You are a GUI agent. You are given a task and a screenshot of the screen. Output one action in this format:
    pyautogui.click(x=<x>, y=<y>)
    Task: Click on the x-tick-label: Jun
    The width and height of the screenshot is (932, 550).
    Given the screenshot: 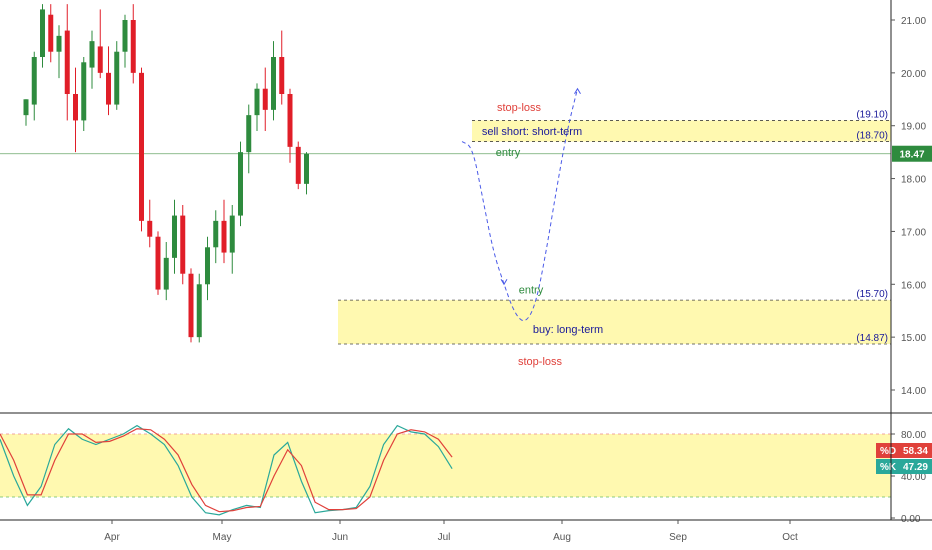 What is the action you would take?
    pyautogui.click(x=340, y=537)
    